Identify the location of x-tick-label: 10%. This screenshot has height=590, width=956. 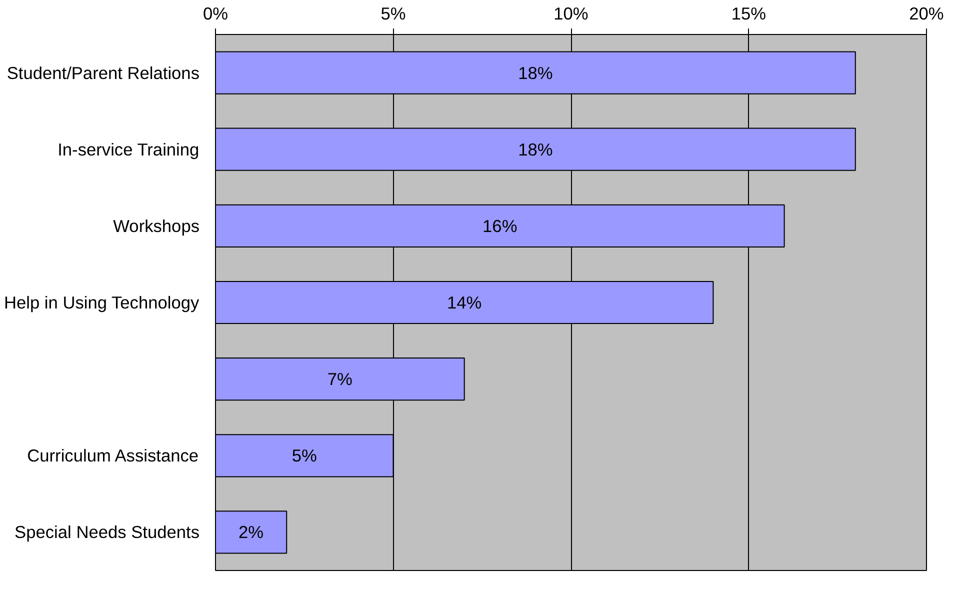
(571, 14).